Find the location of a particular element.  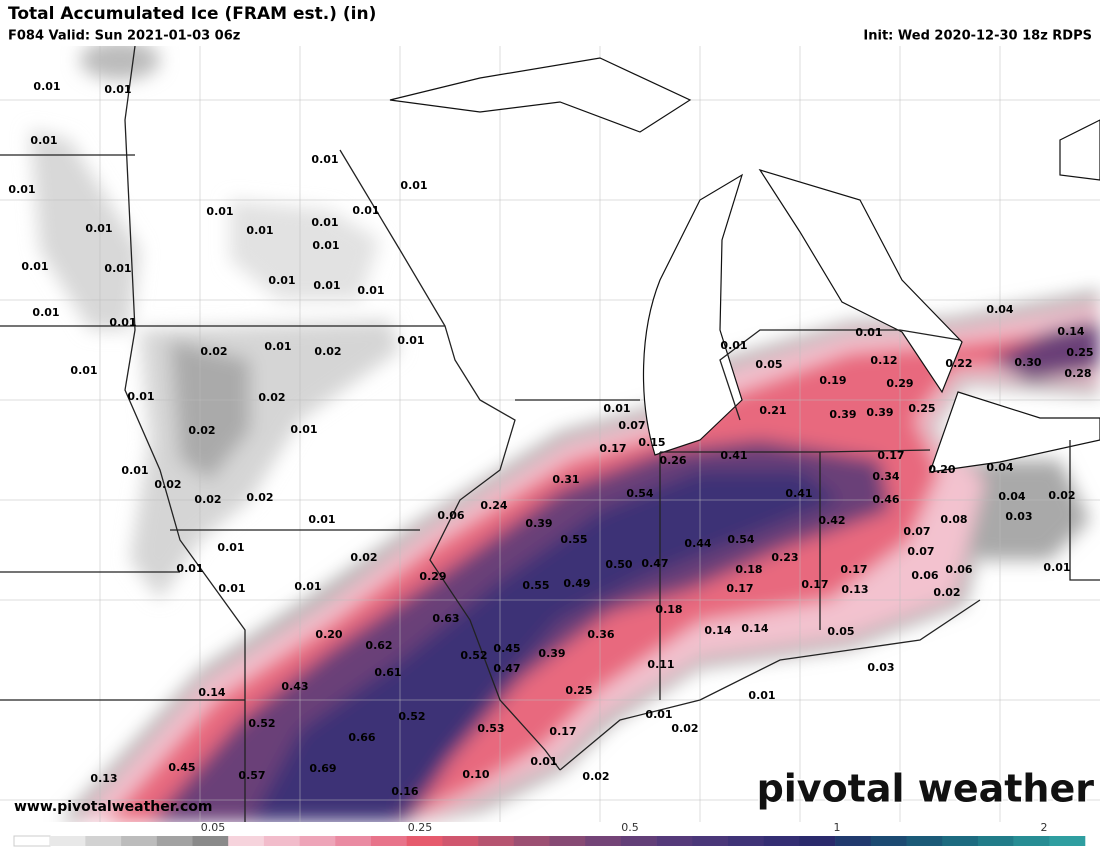

point-label: 0.12 is located at coordinates (883, 360).